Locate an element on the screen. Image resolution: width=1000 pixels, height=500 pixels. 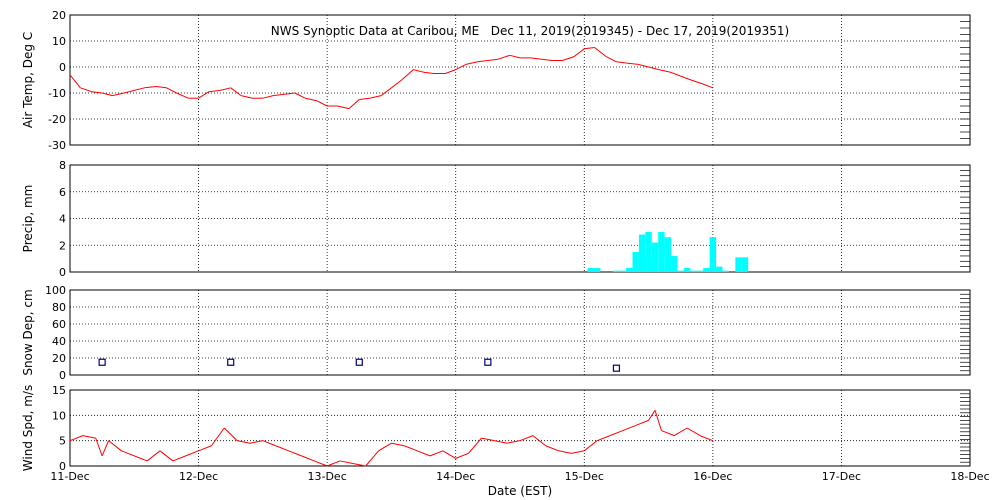
y-tick-label: 10 is located at coordinates (59, 41).